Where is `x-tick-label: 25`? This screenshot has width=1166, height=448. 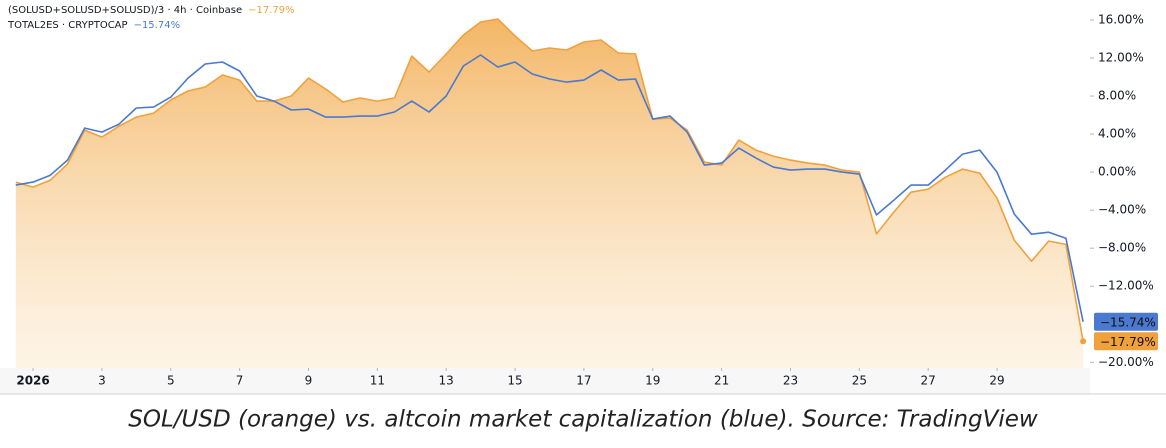
x-tick-label: 25 is located at coordinates (859, 381).